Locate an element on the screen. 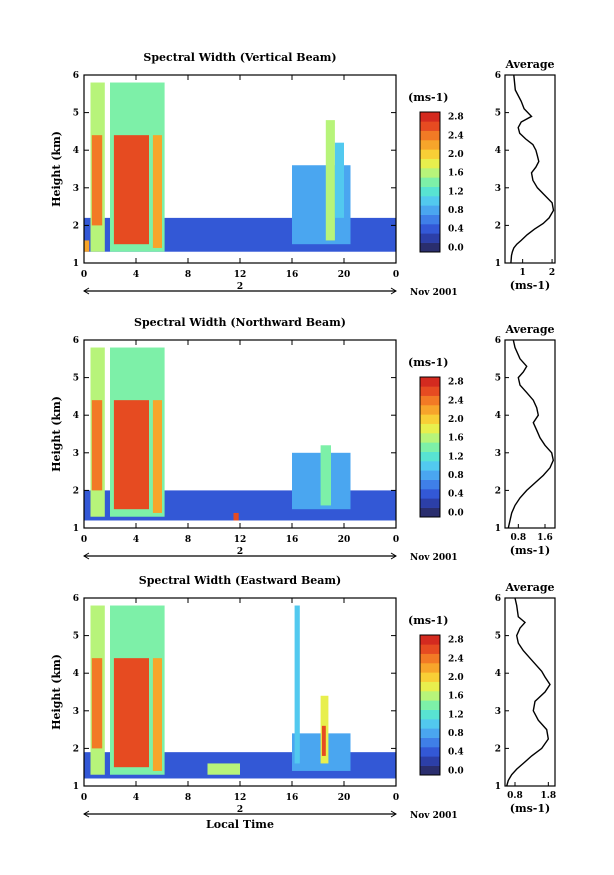 The height and width of the screenshot is (875, 614). profile-x-tick-label: 1.8 is located at coordinates (548, 796).